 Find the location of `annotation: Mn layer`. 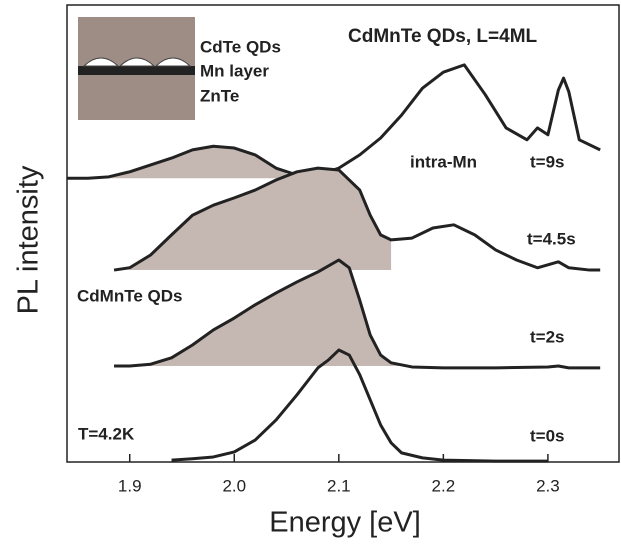

annotation: Mn layer is located at coordinates (234, 70).